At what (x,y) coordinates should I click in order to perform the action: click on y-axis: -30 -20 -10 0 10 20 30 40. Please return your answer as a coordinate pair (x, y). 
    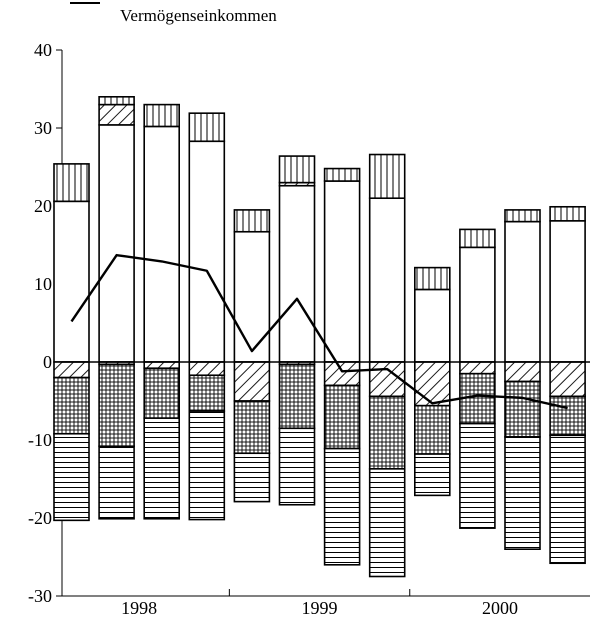
    Looking at the image, I should click on (45, 323).